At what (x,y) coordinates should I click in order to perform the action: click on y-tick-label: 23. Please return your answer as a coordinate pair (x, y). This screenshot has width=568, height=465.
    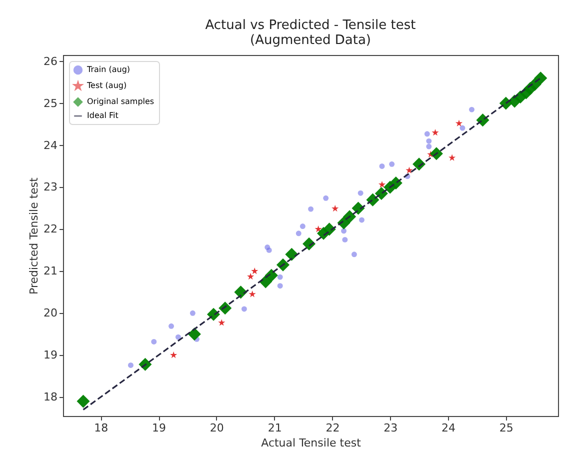
    Looking at the image, I should click on (51, 187).